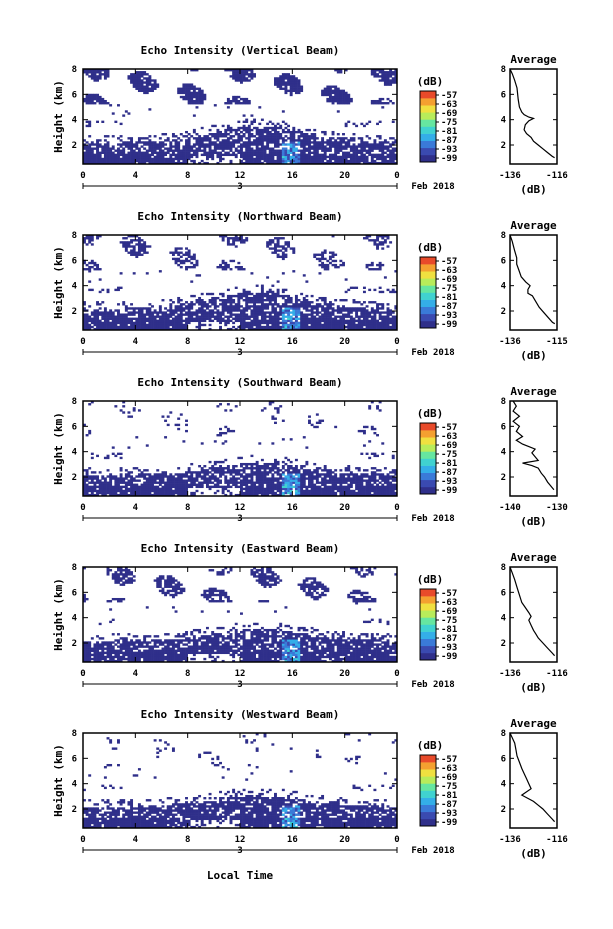  What do you see at coordinates (428, 109) in the screenshot?
I see `colorbar-segment` at bounding box center [428, 109].